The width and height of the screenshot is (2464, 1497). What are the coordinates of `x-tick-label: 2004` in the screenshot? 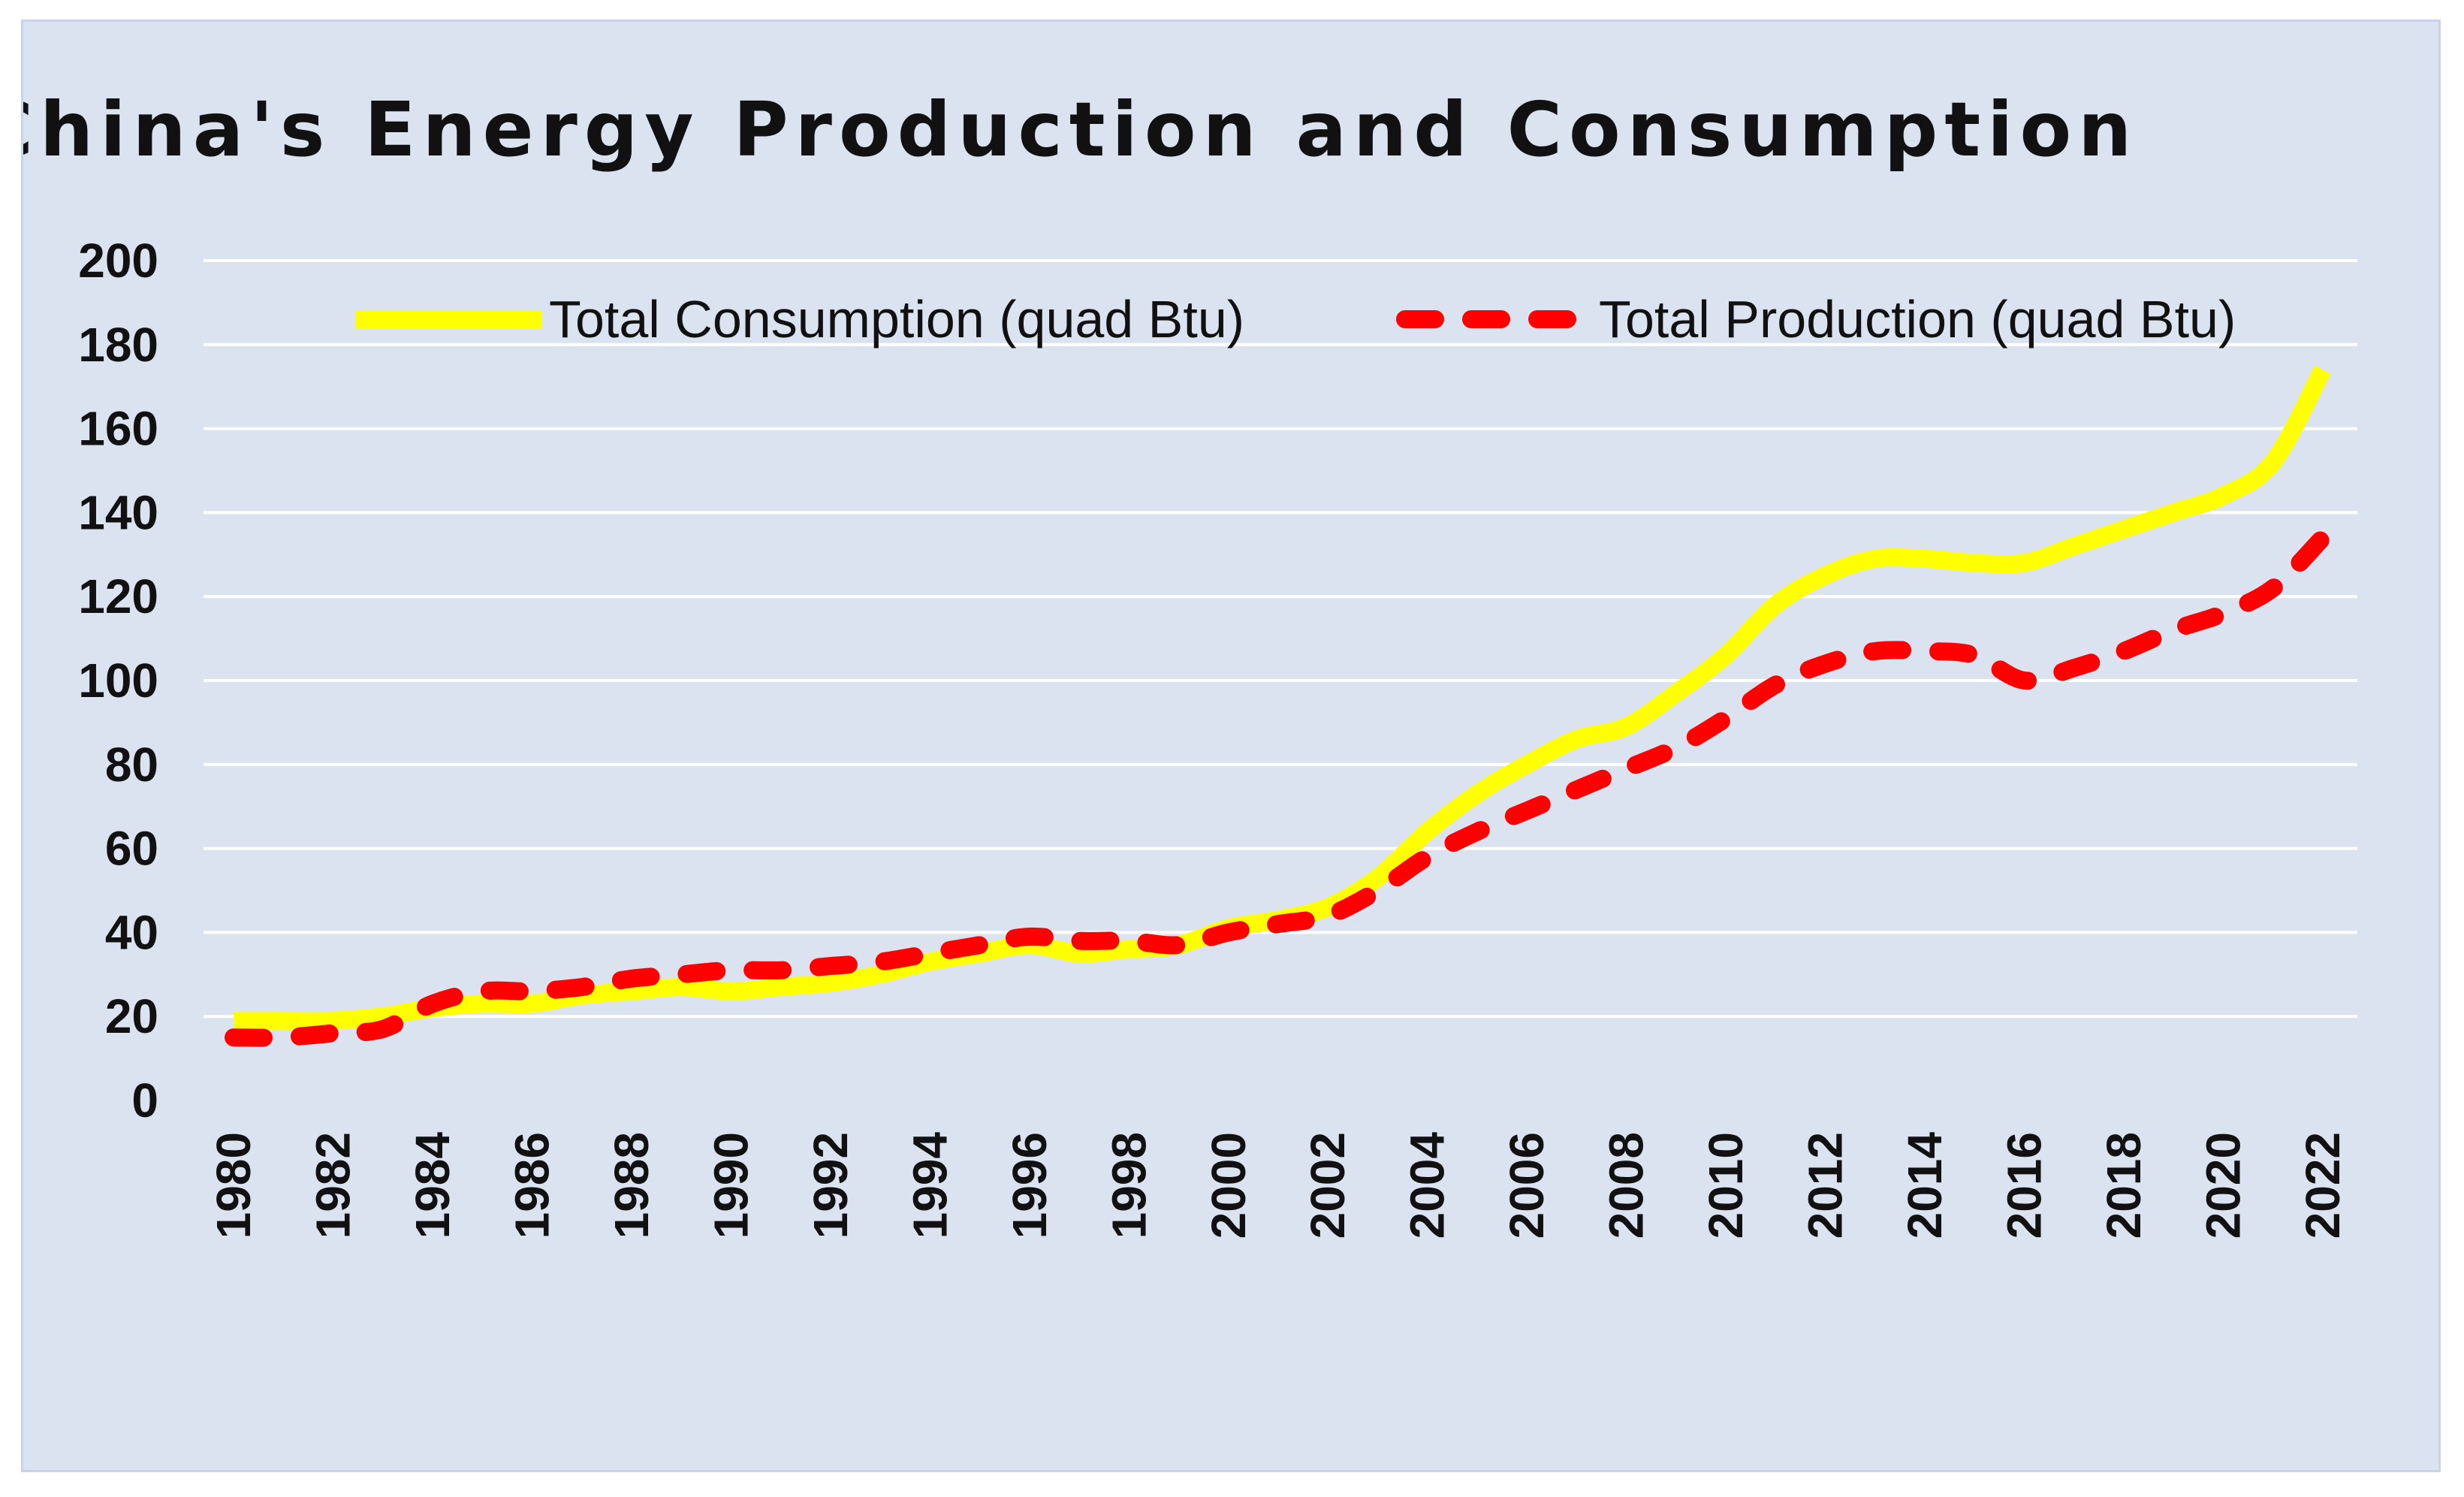 It's located at (1428, 1185).